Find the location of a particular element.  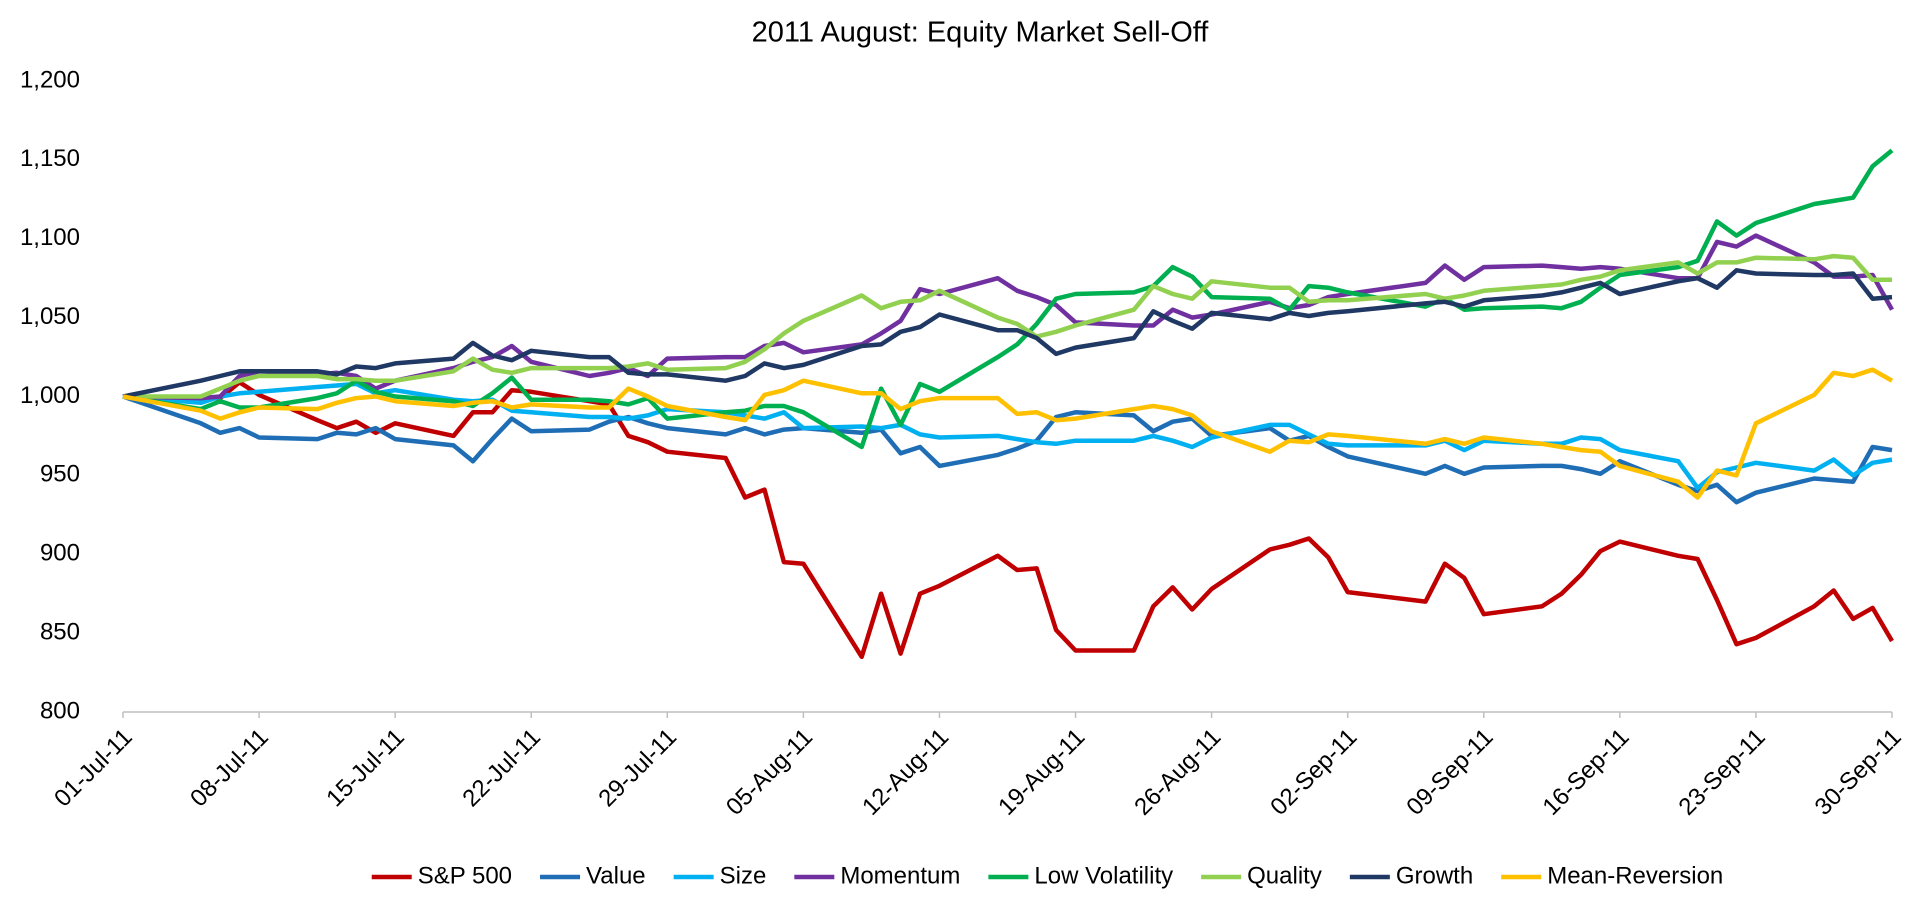

x-tick-label: 05-Aug-11 is located at coordinates (769, 772).